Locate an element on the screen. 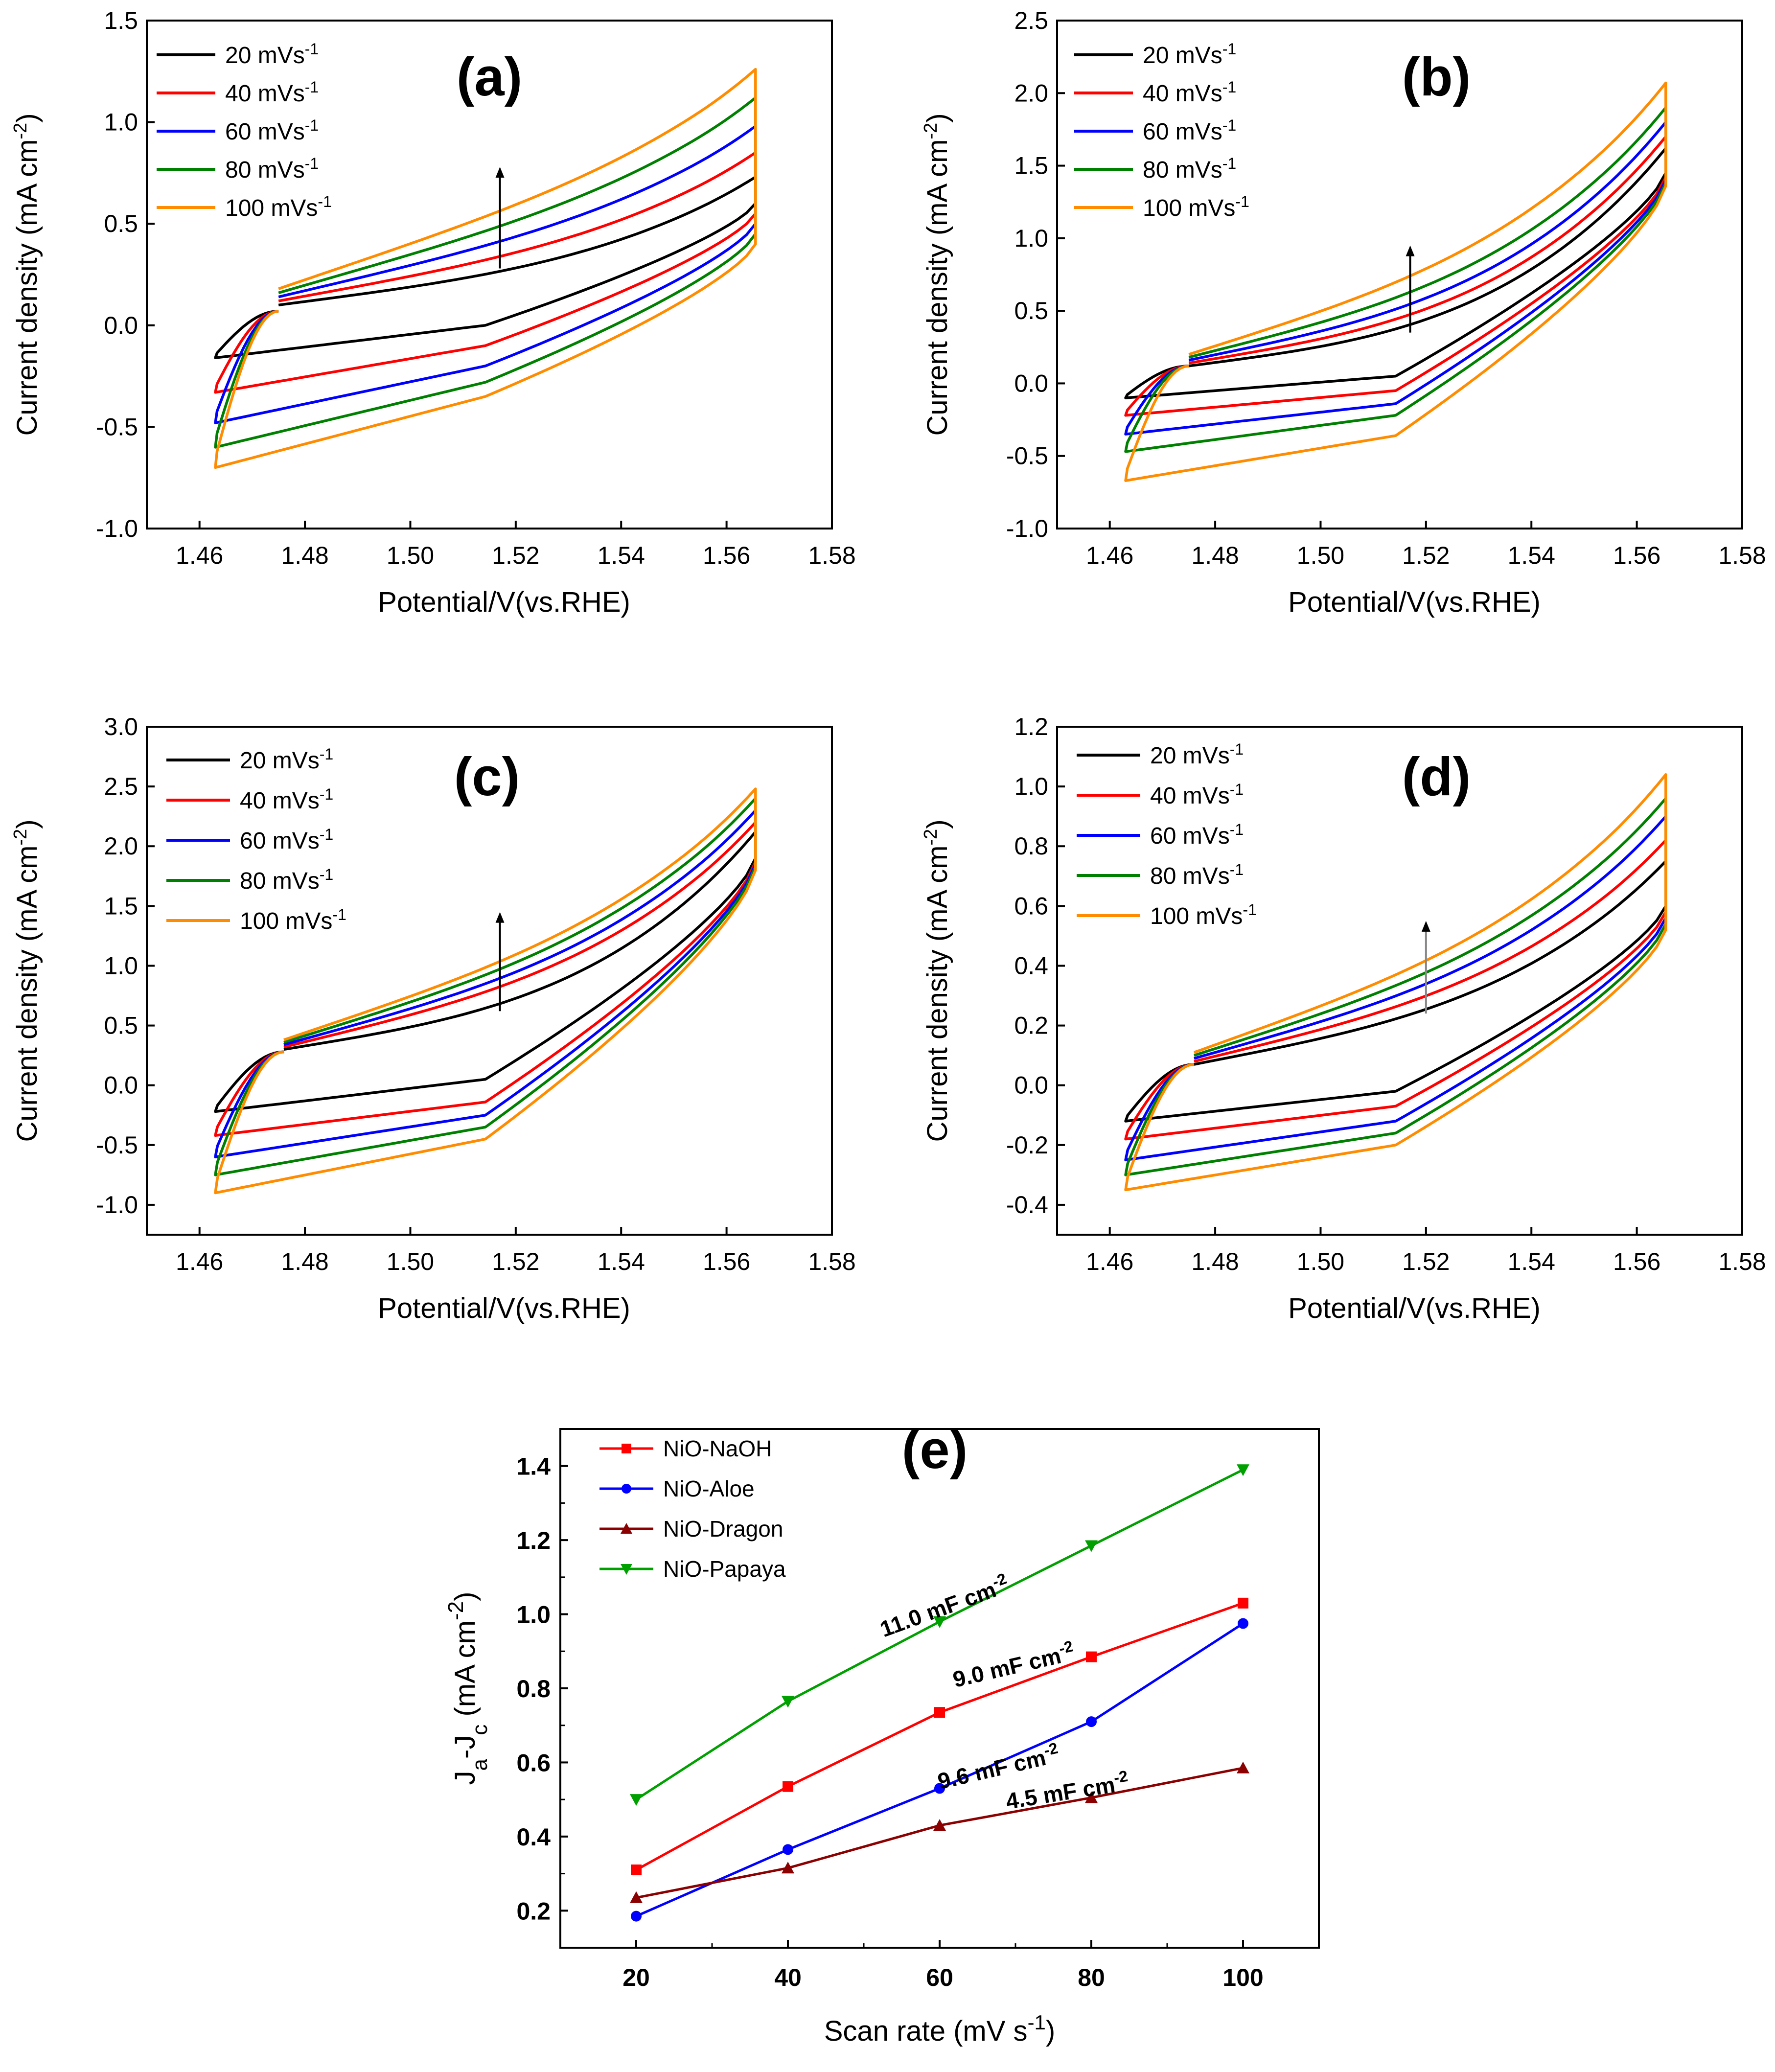 This screenshot has height=2072, width=1775. y-tick-label: -0.5 is located at coordinates (117, 426).